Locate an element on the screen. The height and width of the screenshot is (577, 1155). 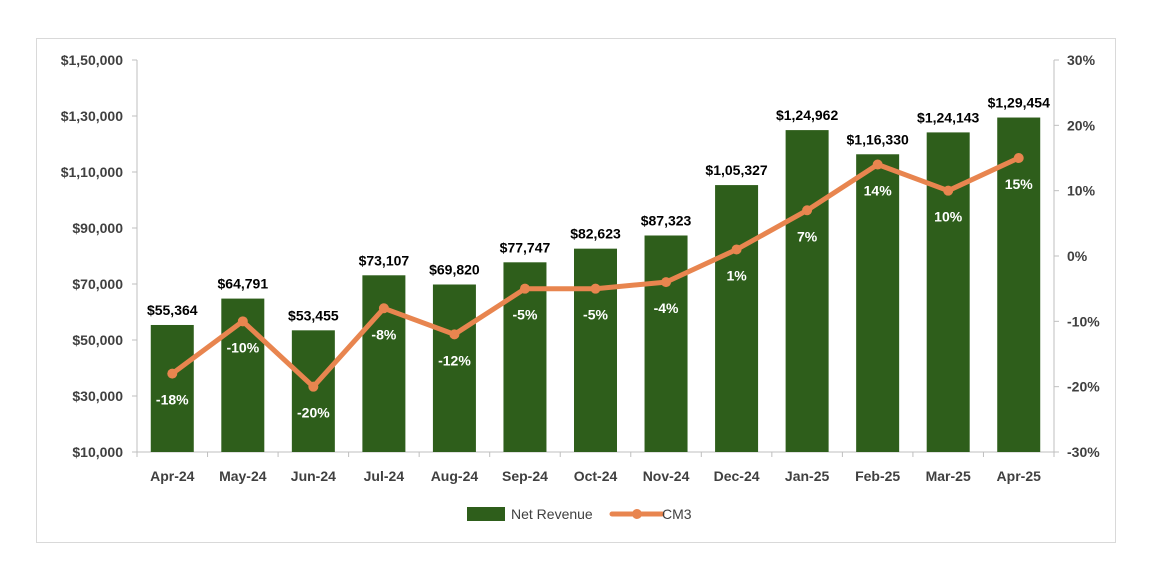
revenue-data-label: $1,24,143 is located at coordinates (948, 117).